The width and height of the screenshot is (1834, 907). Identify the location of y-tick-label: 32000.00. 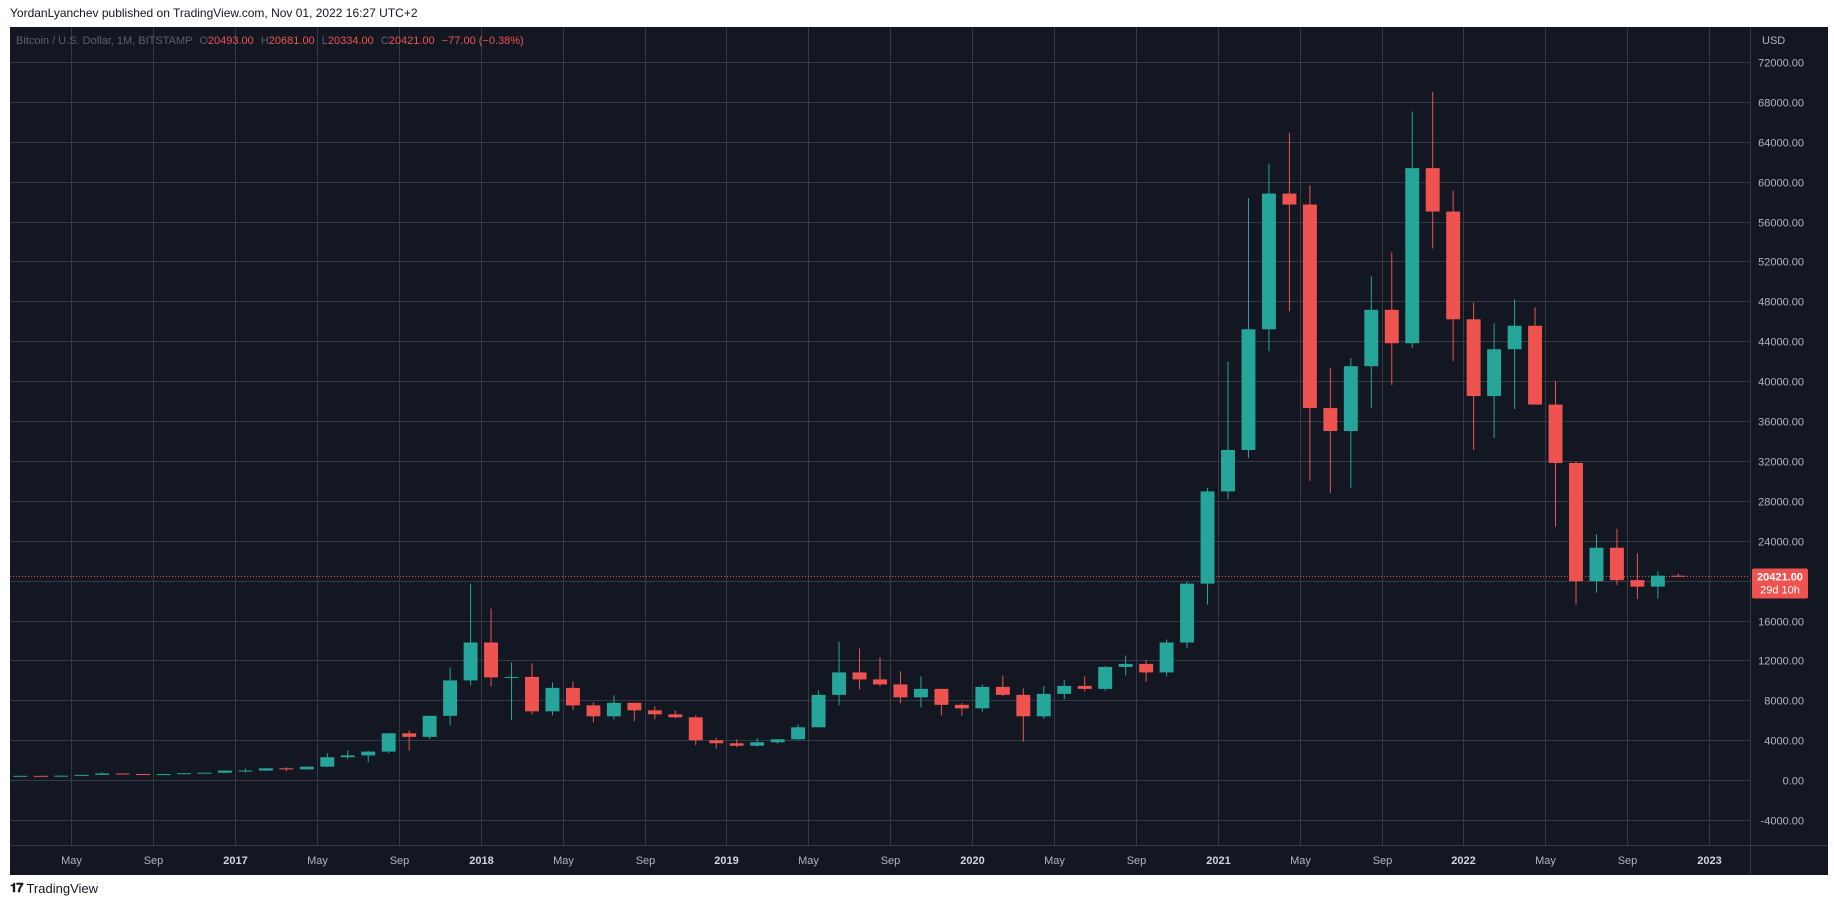
(1781, 463).